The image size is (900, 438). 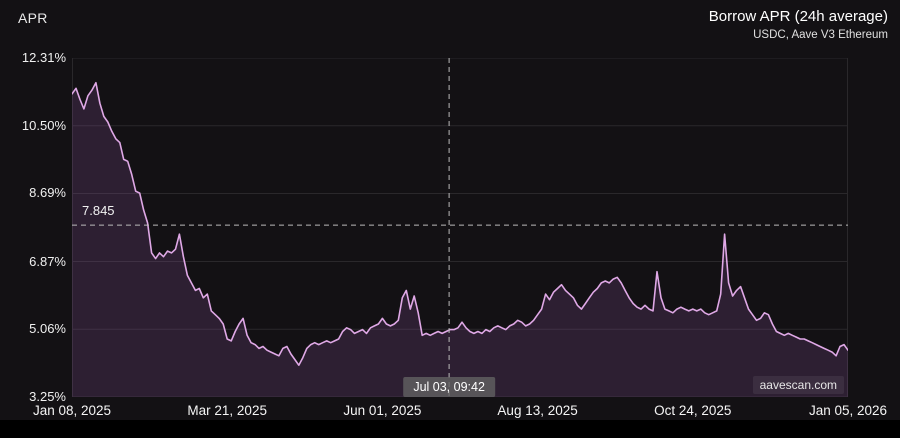 I want to click on x-axis-label: Aug 13, 2025, so click(x=537, y=410).